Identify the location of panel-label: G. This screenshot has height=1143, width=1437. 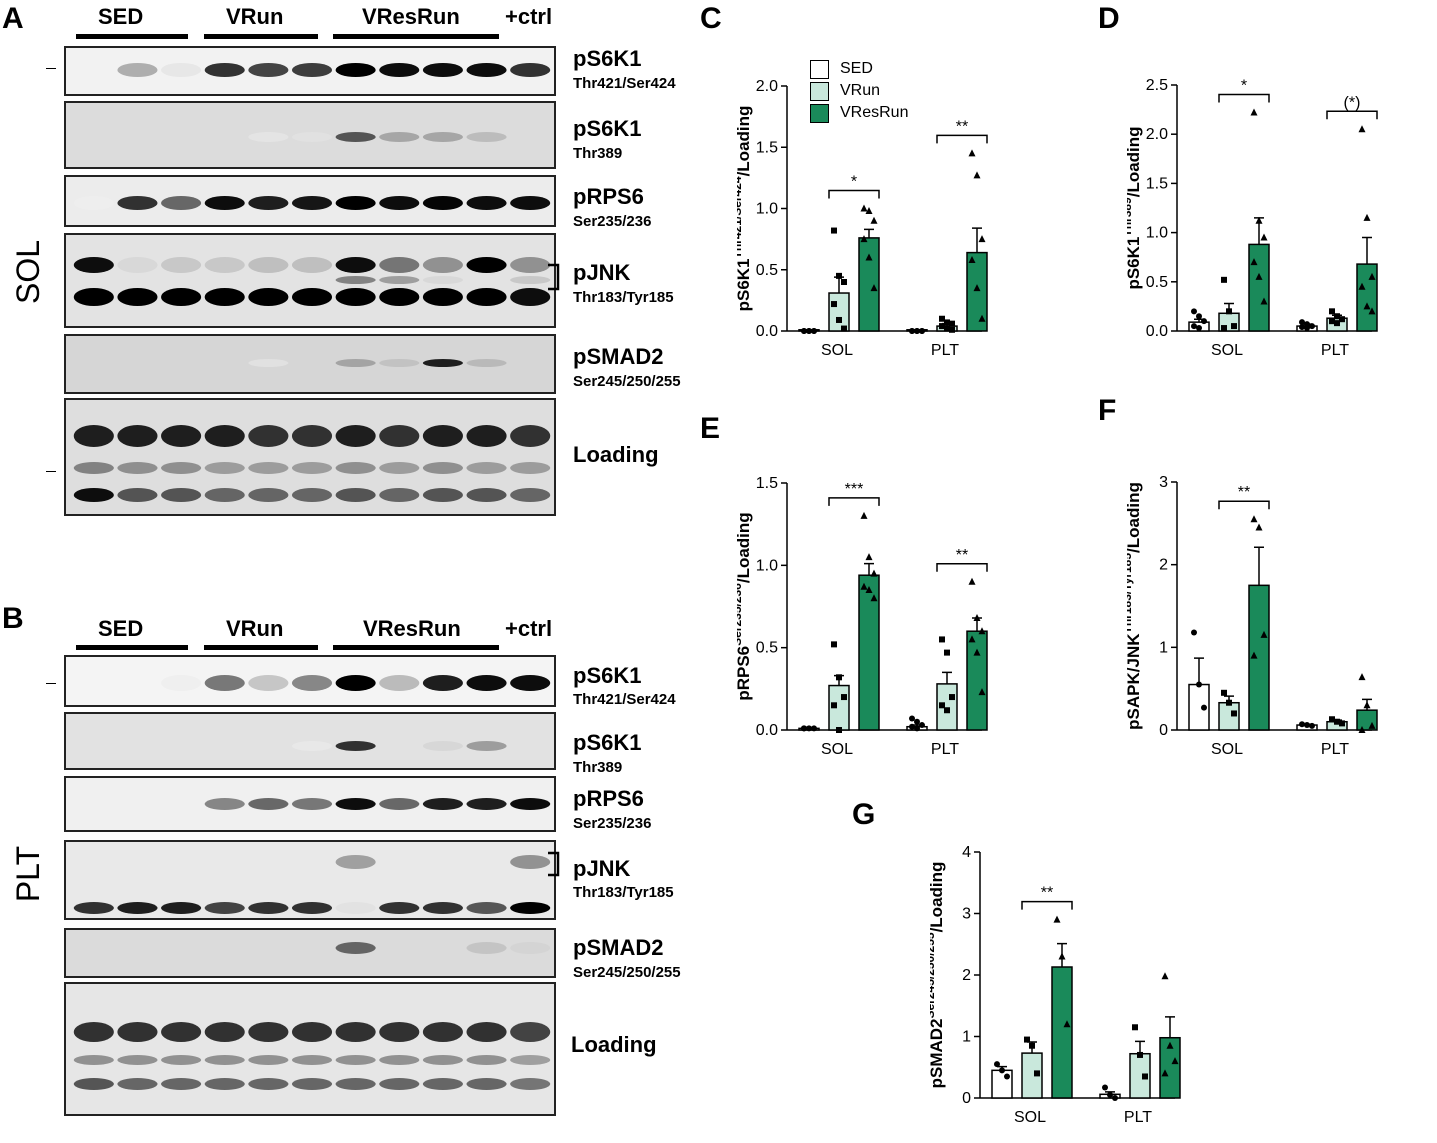
(864, 814).